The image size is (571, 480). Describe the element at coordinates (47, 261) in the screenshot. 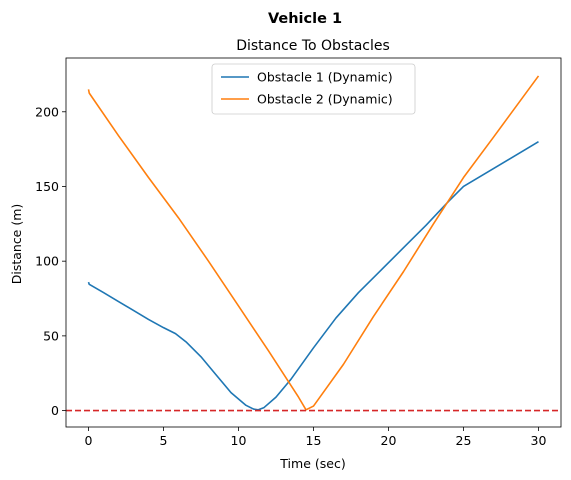

I see `y-tick-label: 100` at that location.